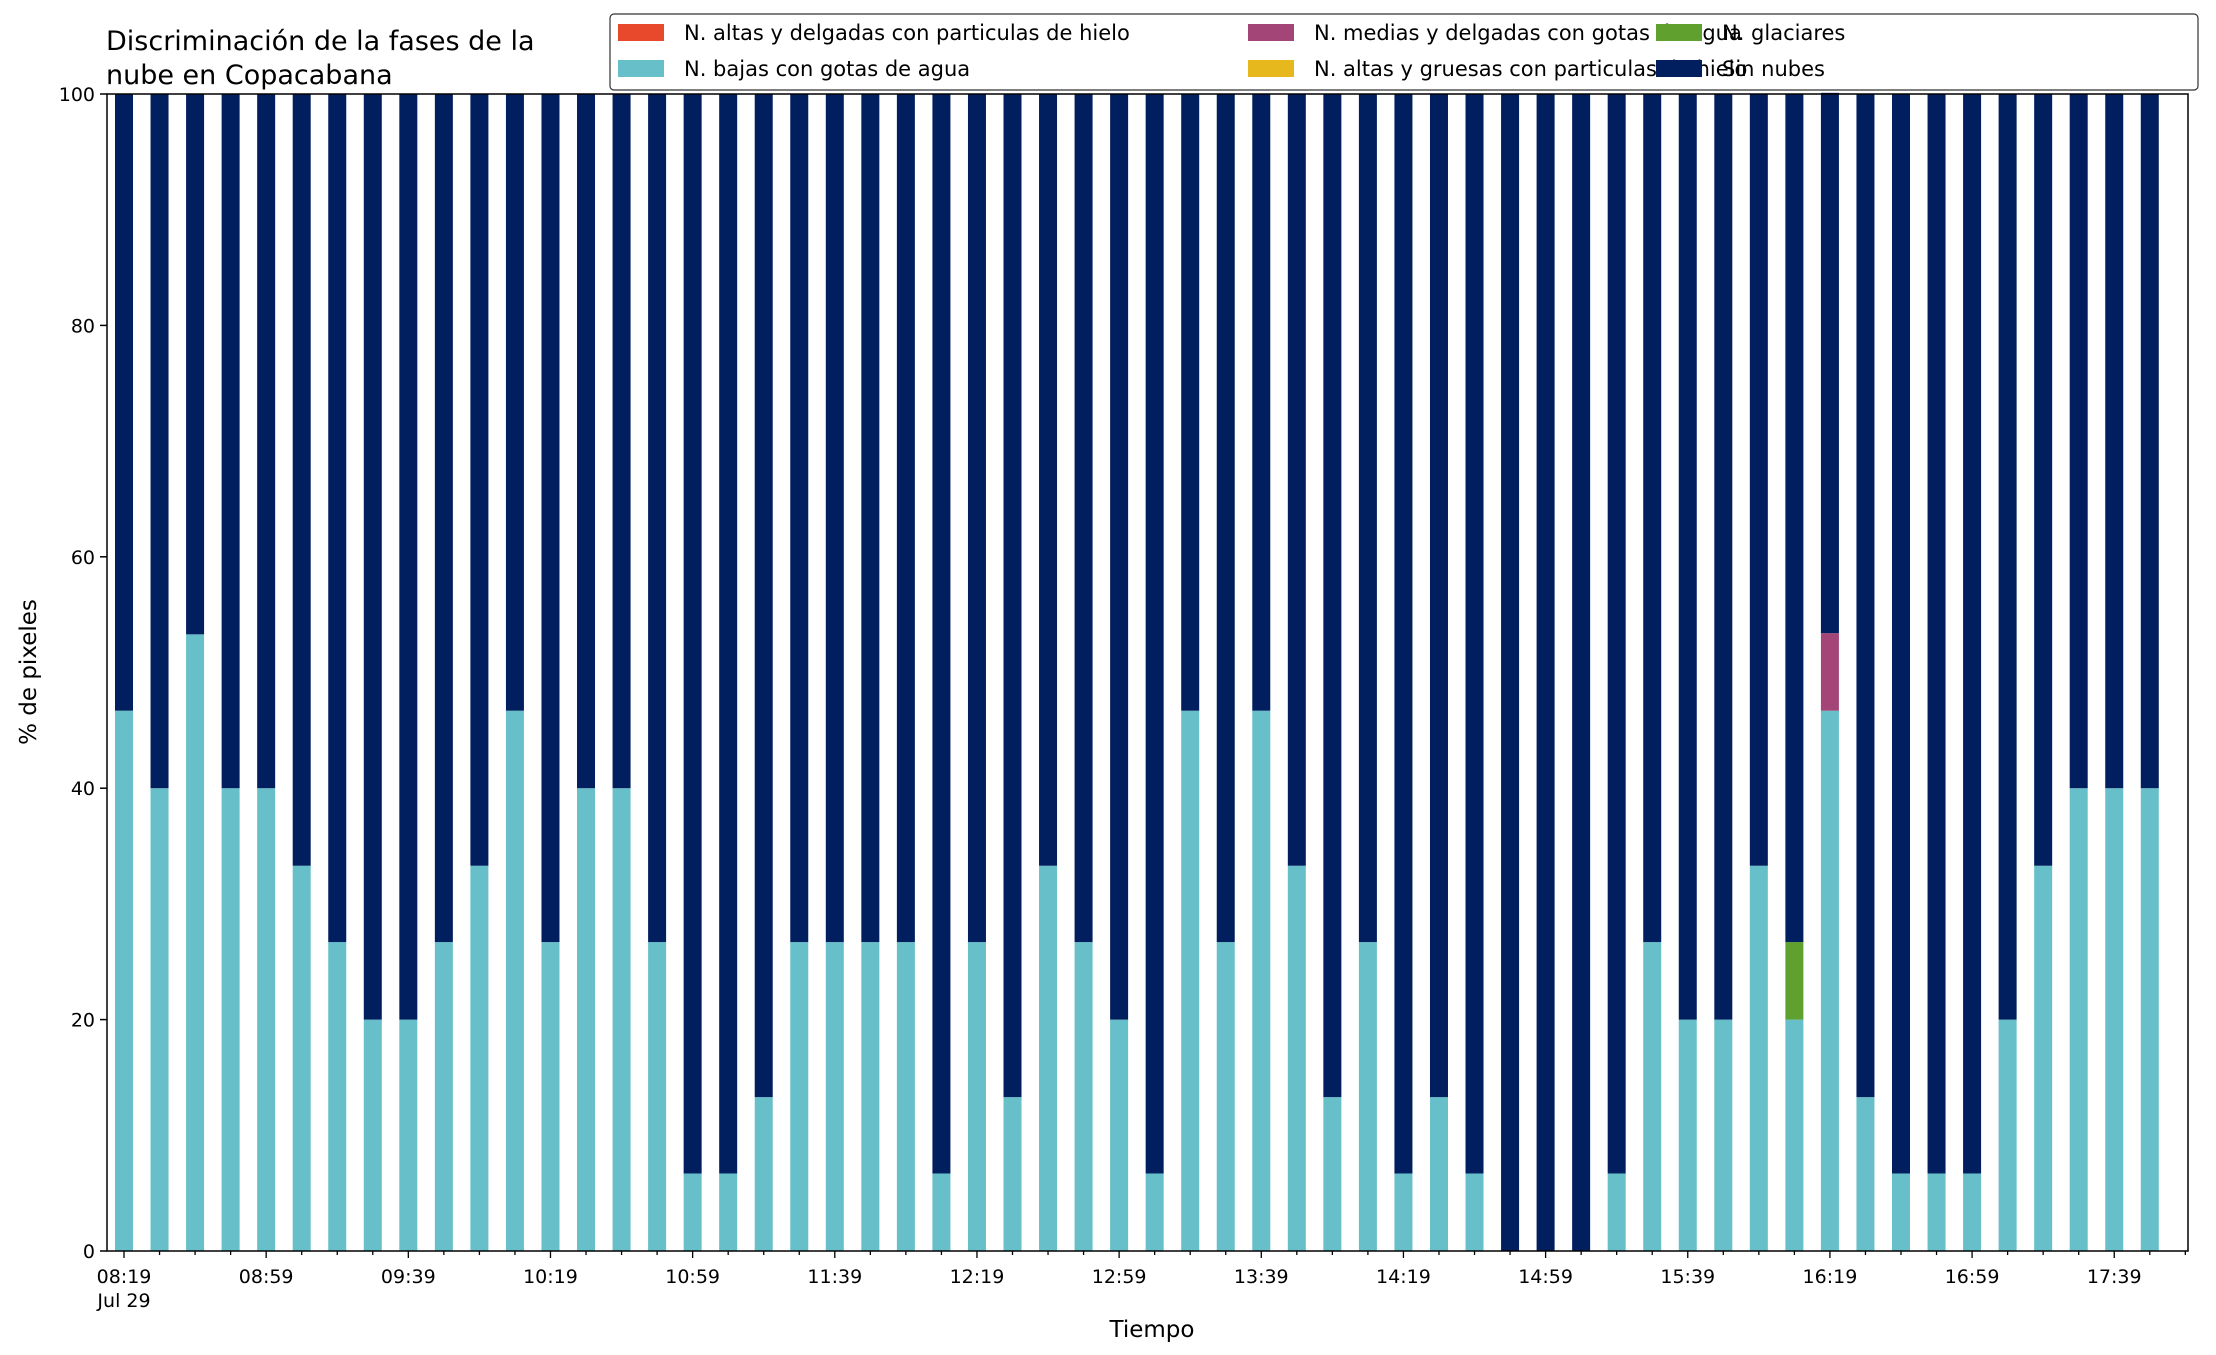 Image resolution: width=2216 pixels, height=1355 pixels. Describe the element at coordinates (124, 1277) in the screenshot. I see `x-tick-label: 08:19` at that location.